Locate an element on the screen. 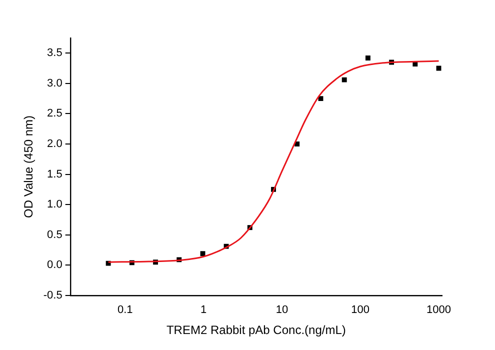 This screenshot has width=495, height=350. x-tick-label: 0.1 is located at coordinates (125, 310).